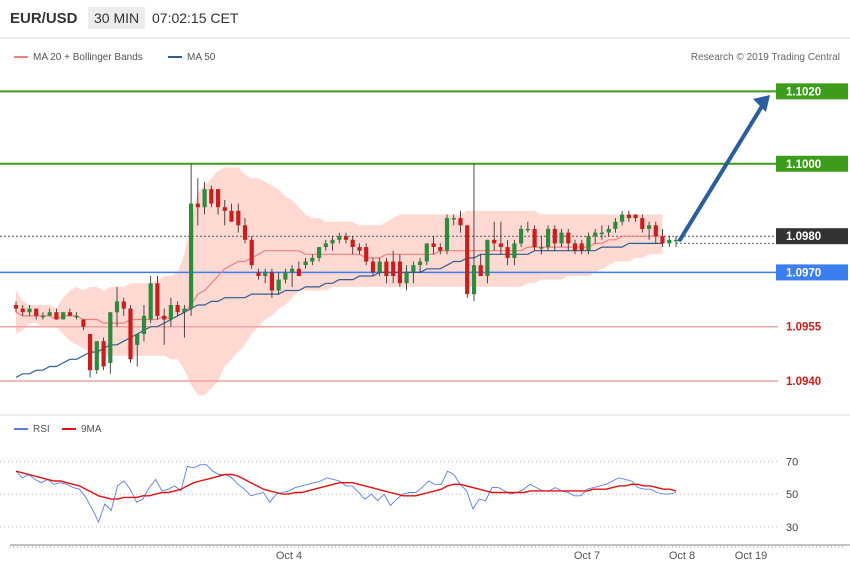  What do you see at coordinates (88, 57) in the screenshot?
I see `ma-bands-label: MA 20 + Bollinger Bands` at bounding box center [88, 57].